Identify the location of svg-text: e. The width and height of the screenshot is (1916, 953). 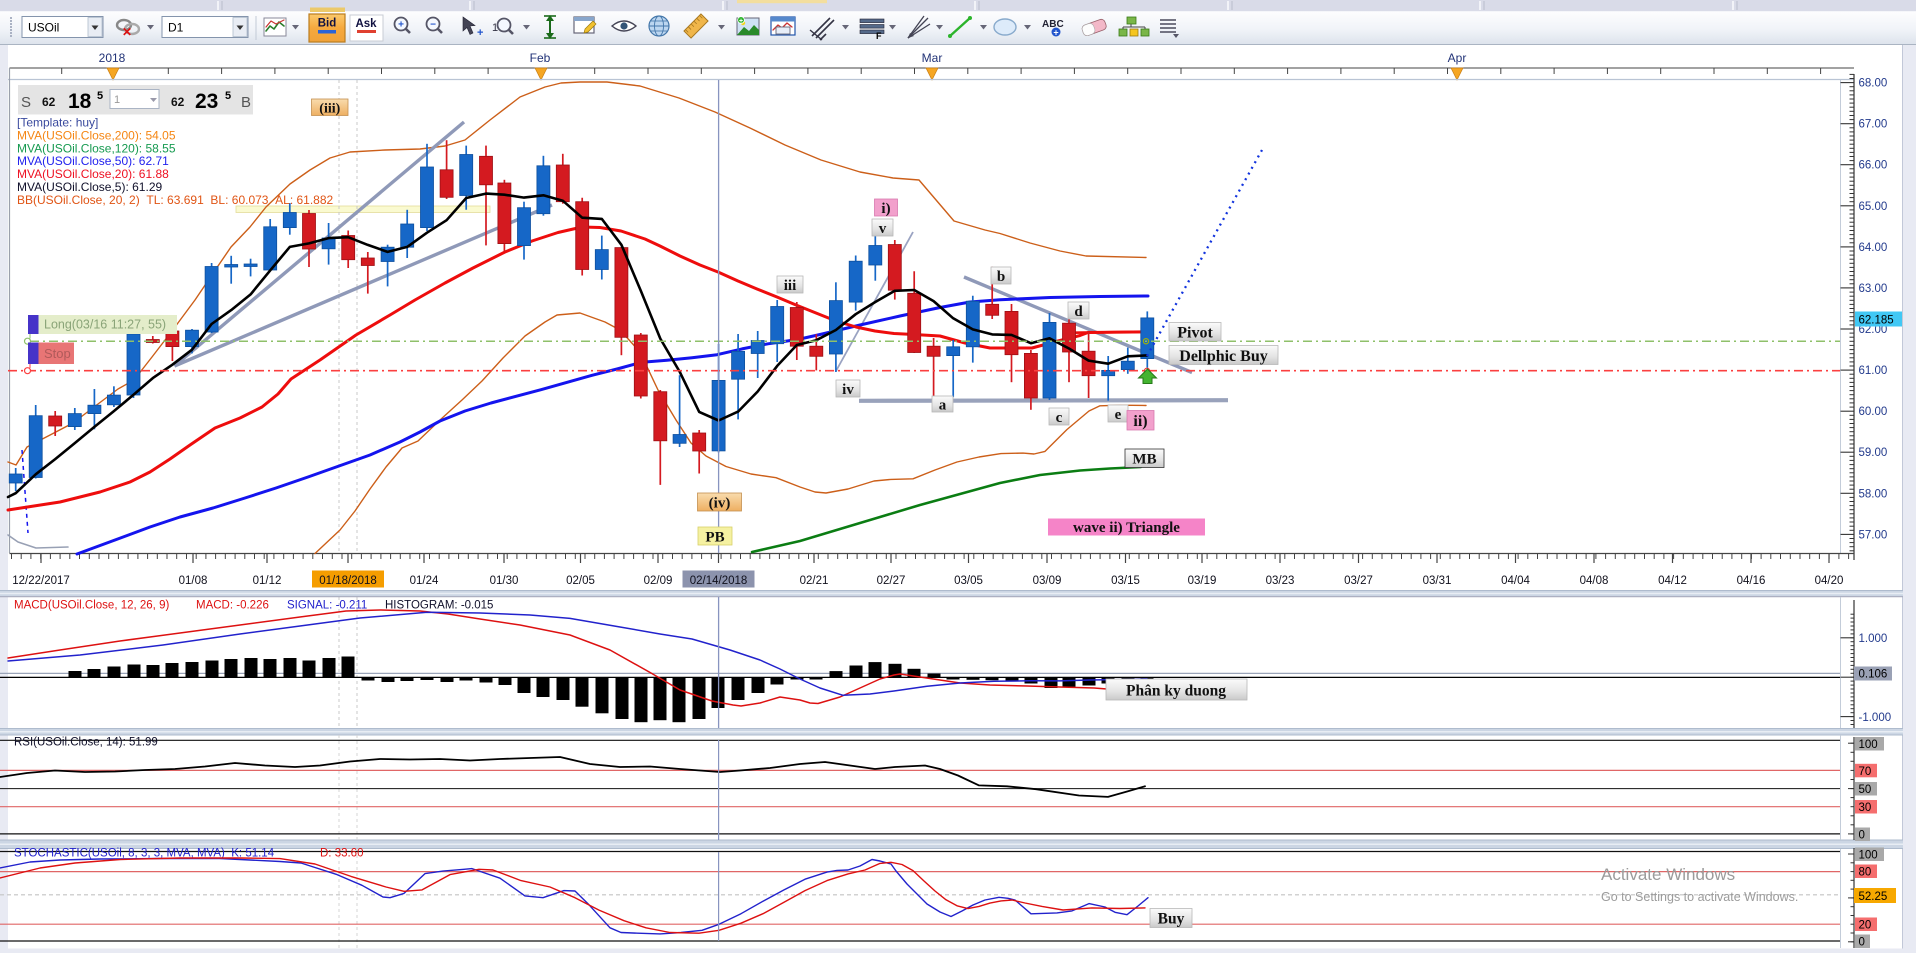
(1118, 415).